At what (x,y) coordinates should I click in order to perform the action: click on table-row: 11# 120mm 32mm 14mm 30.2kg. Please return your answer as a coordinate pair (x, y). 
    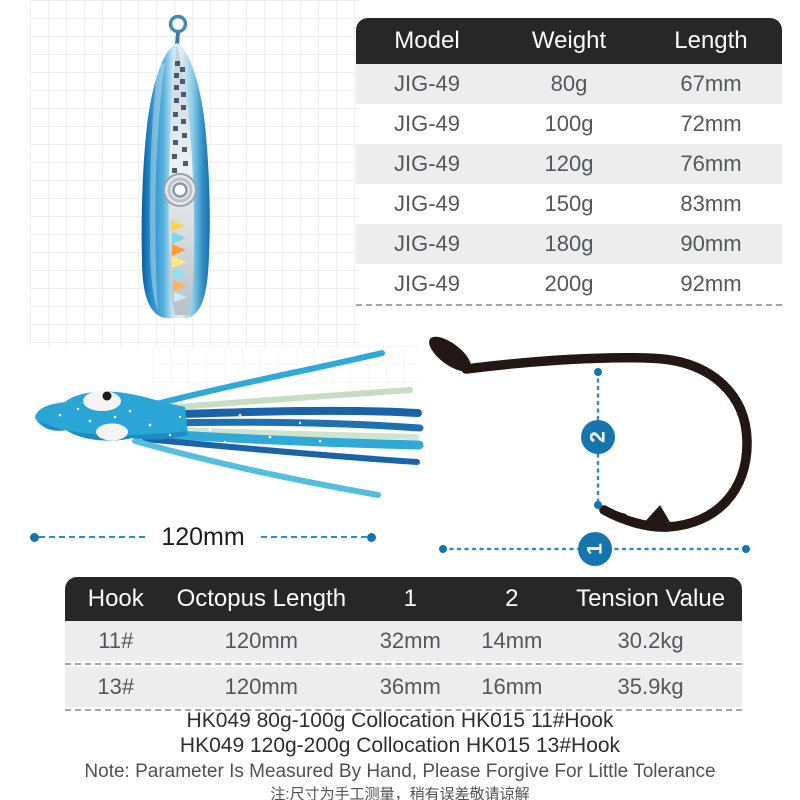
    Looking at the image, I should click on (403, 641).